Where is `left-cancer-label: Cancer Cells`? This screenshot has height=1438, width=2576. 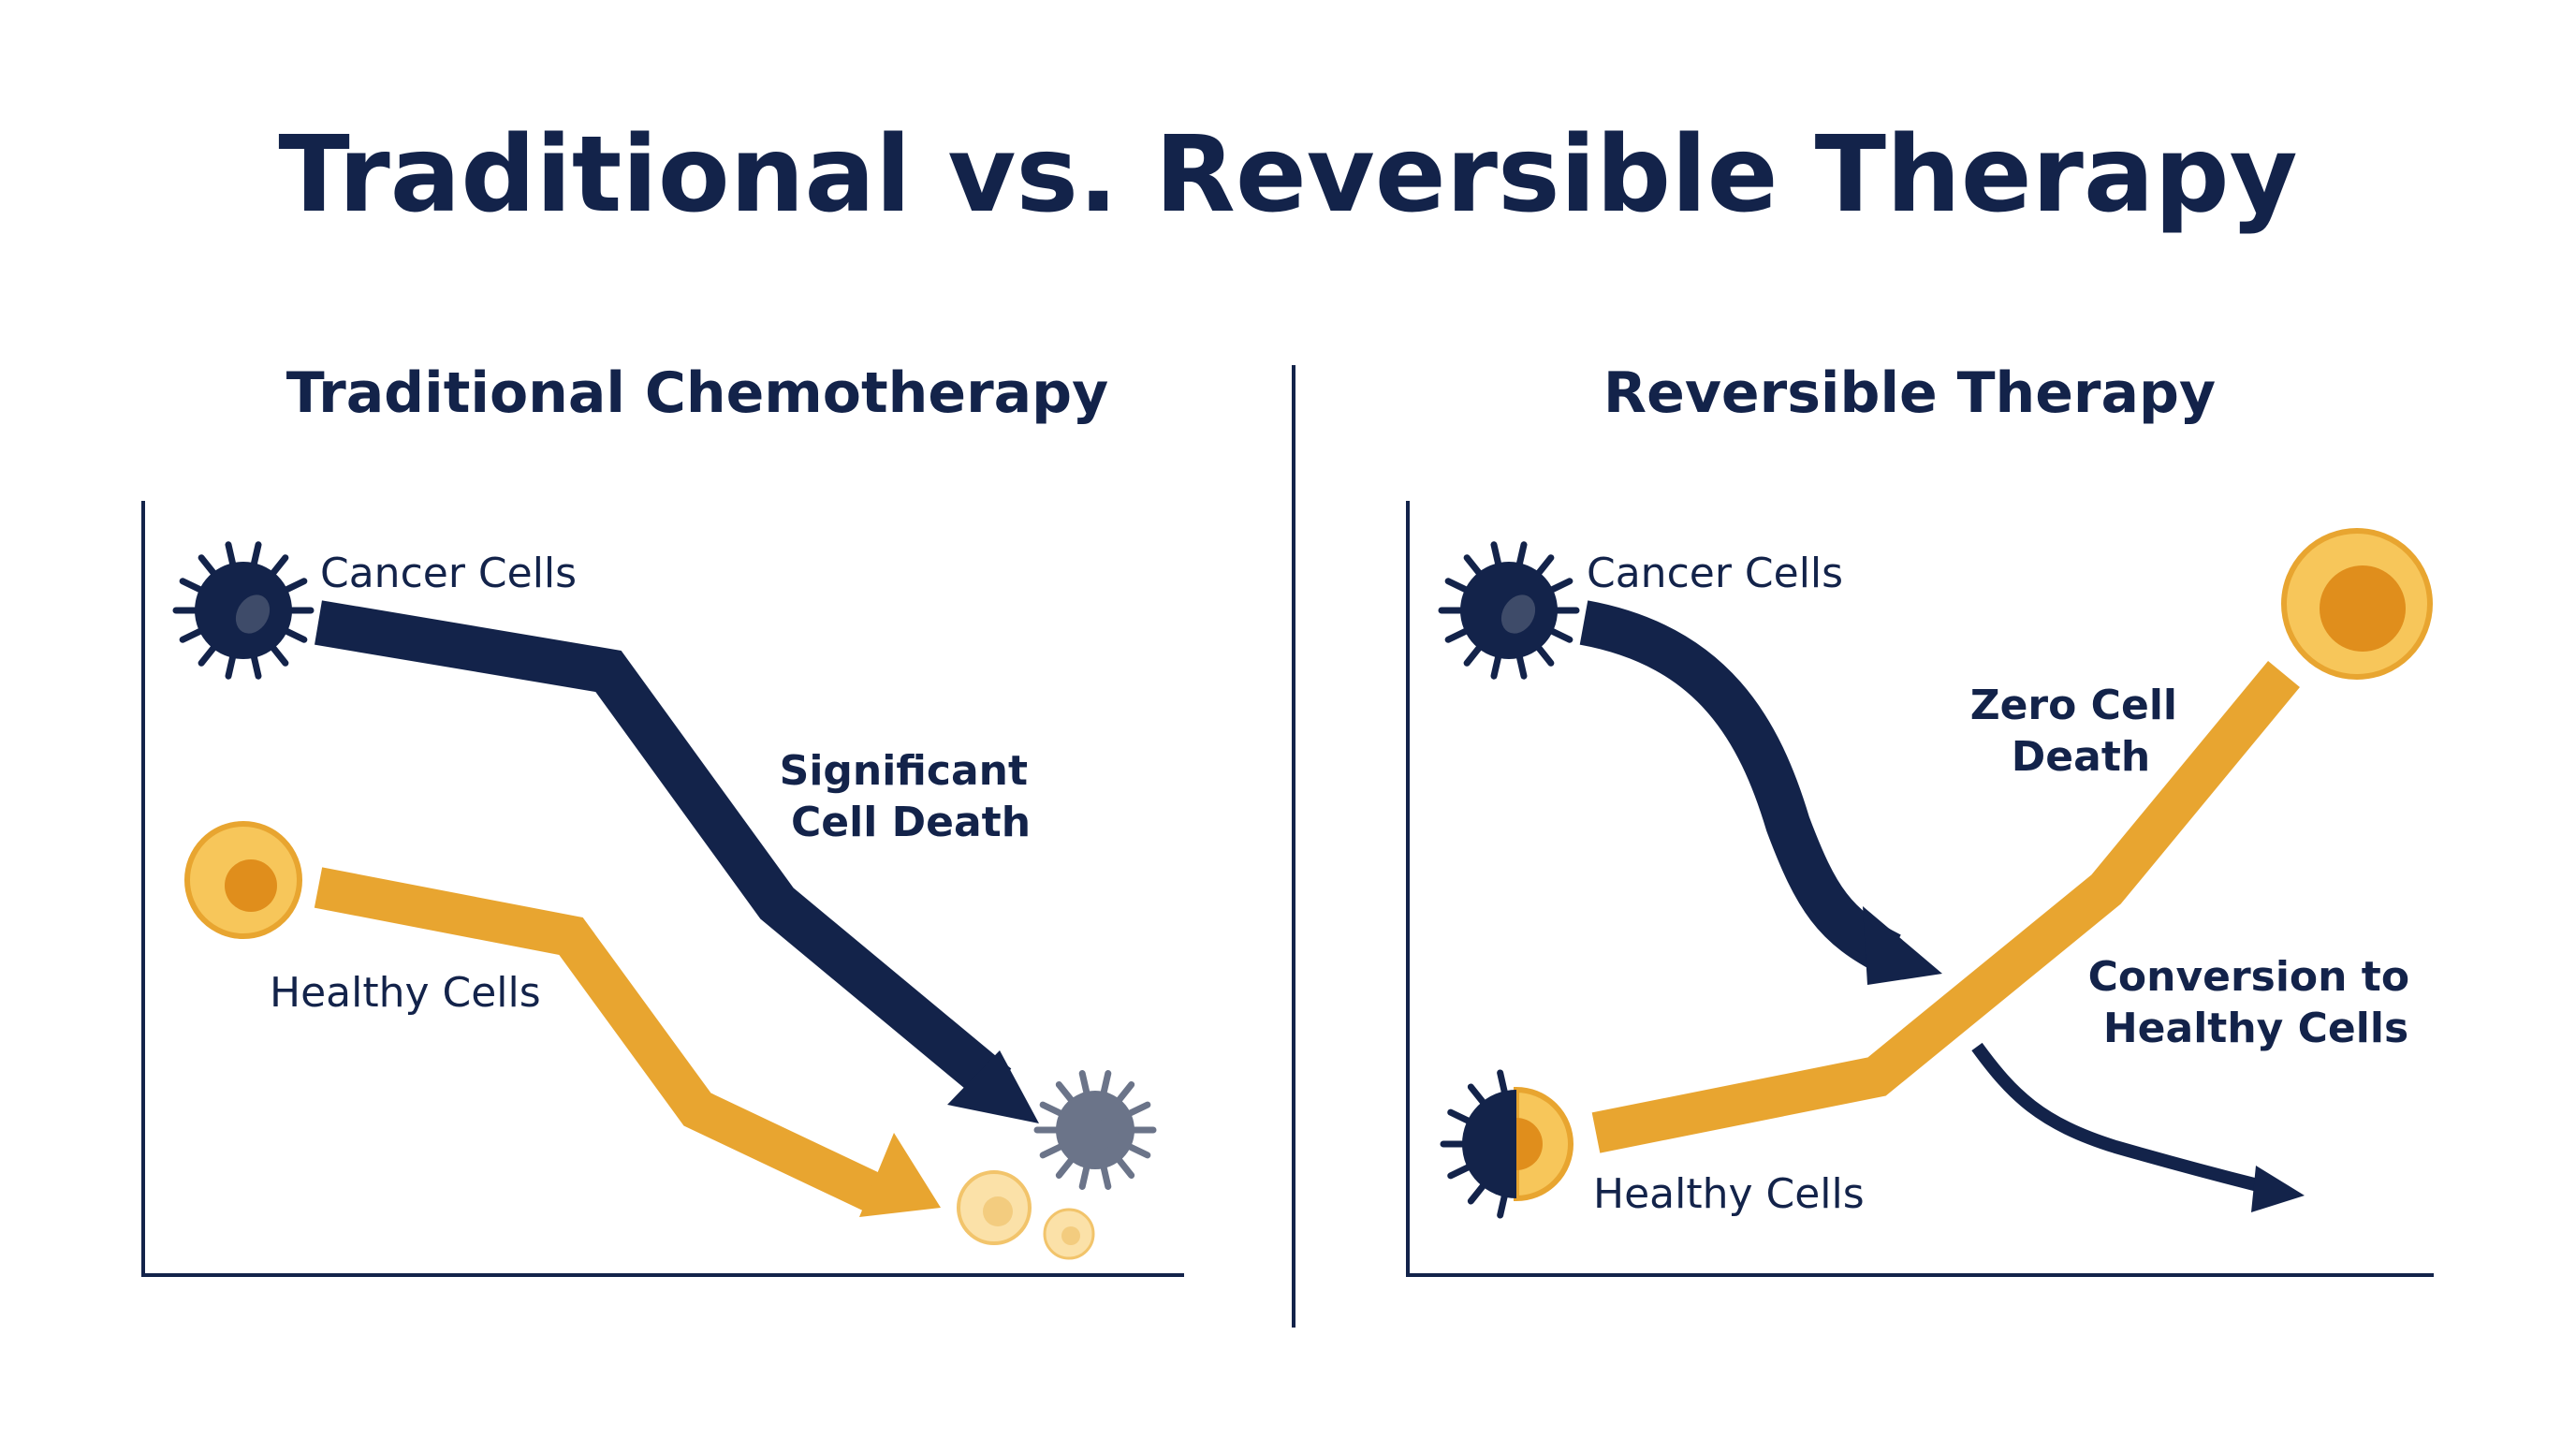
left-cancer-label: Cancer Cells is located at coordinates (448, 573).